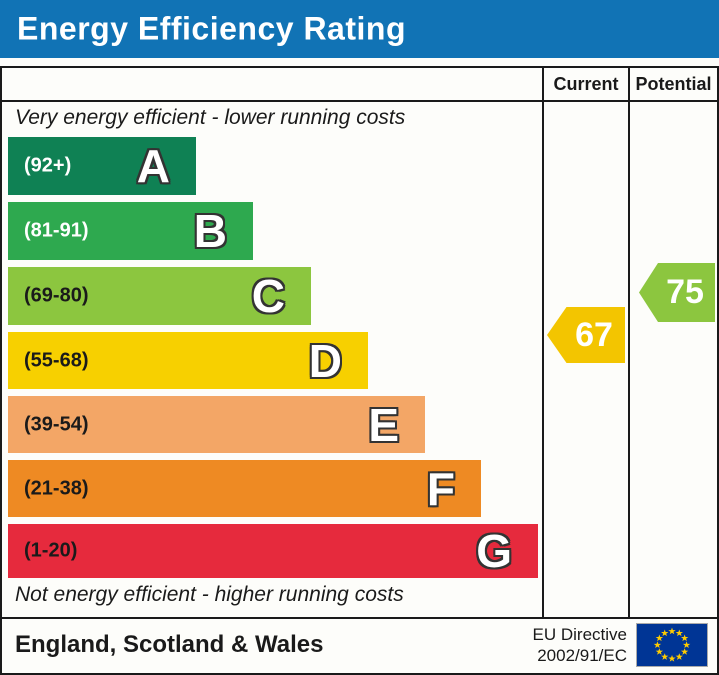 This screenshot has height=675, width=719. I want to click on rating-band-f: (21-38) F, so click(244, 488).